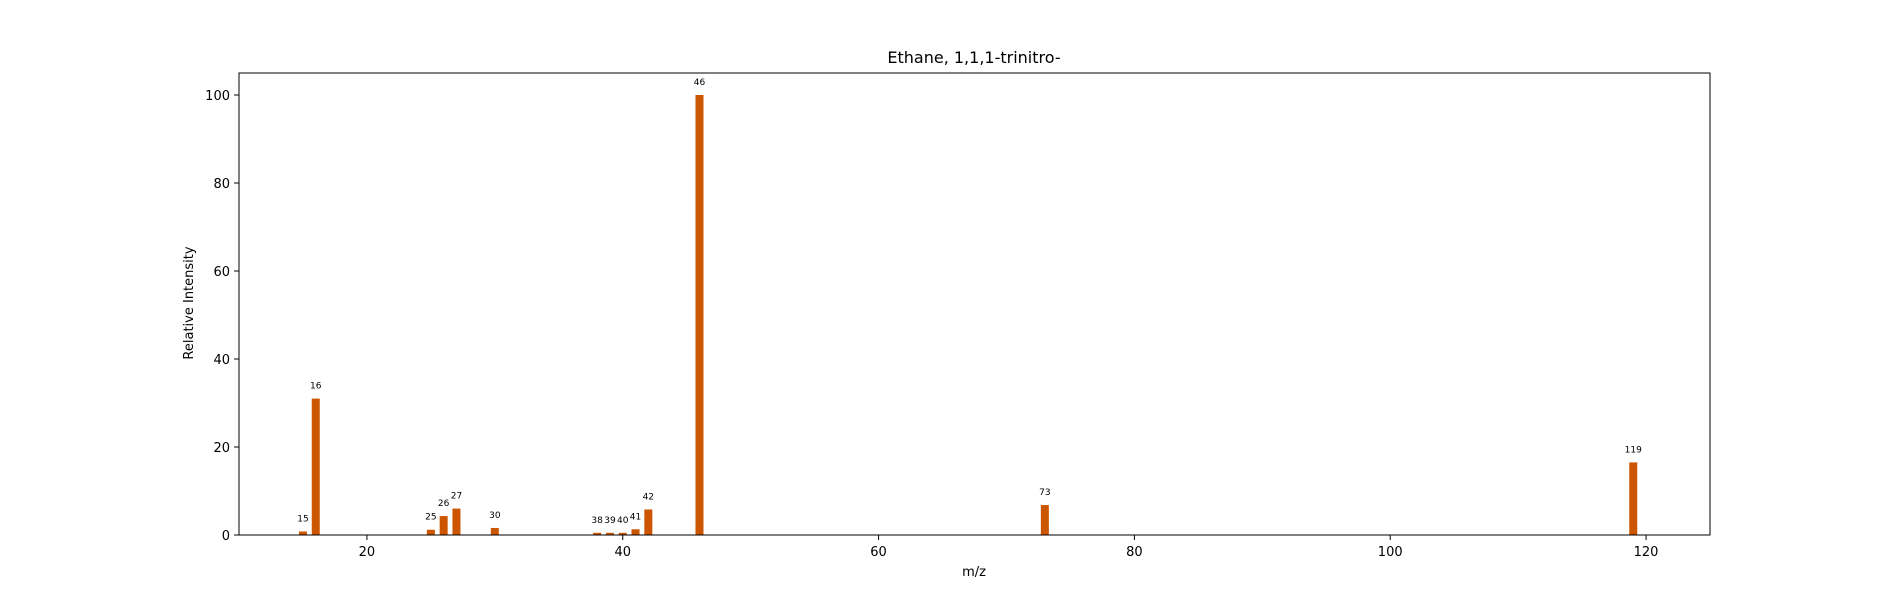 This screenshot has width=1900, height=604. Describe the element at coordinates (302, 519) in the screenshot. I see `bar-label-mz-15: 15` at that location.